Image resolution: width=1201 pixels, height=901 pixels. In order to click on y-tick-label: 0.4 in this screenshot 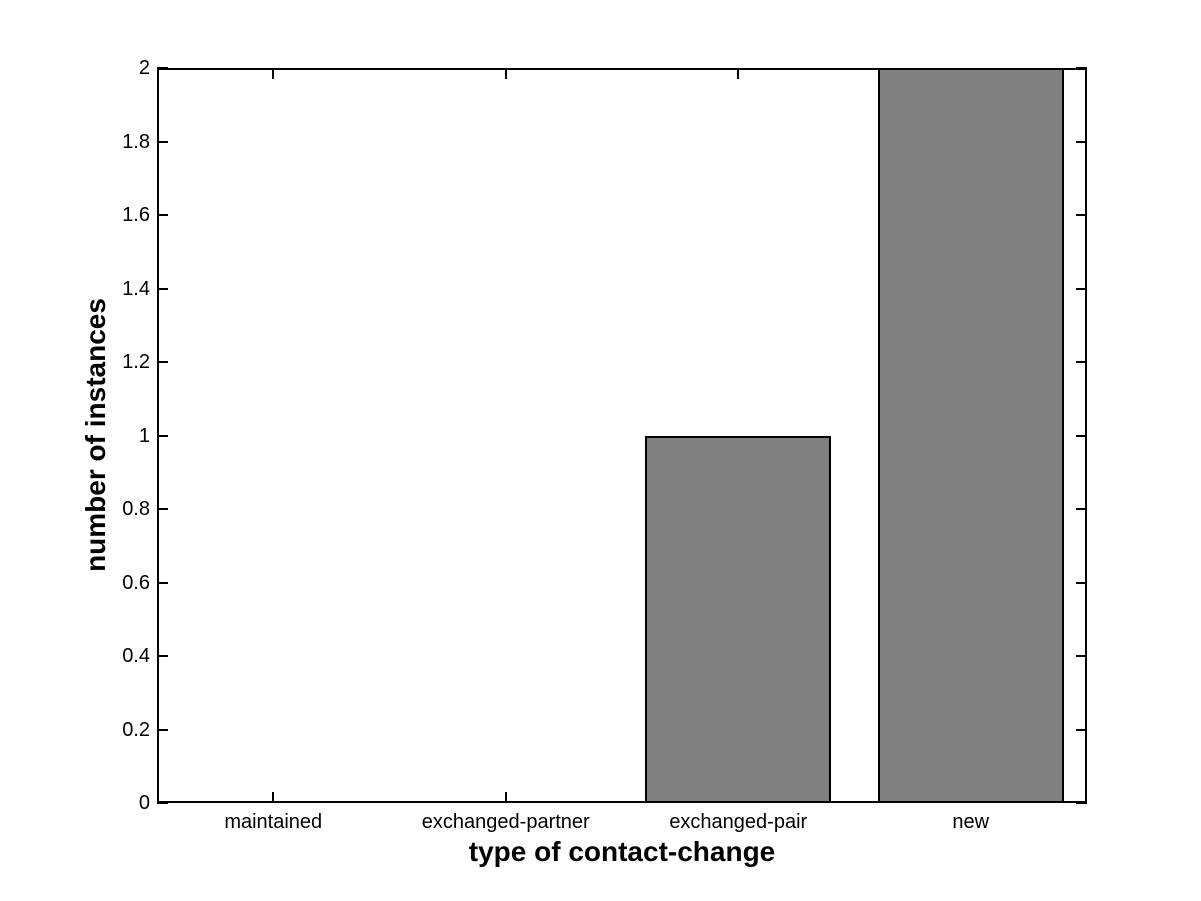, I will do `click(136, 656)`.